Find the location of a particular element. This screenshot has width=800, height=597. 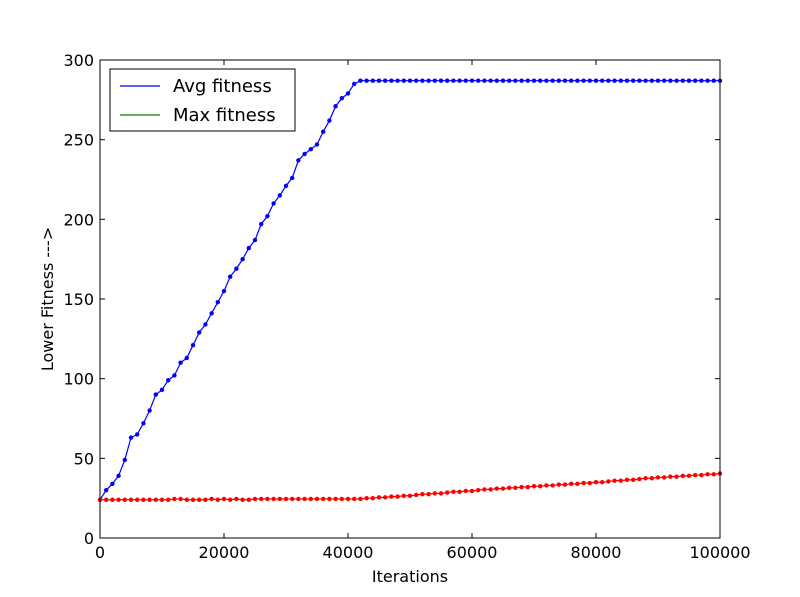

x-tick-label: 40000 is located at coordinates (348, 552).